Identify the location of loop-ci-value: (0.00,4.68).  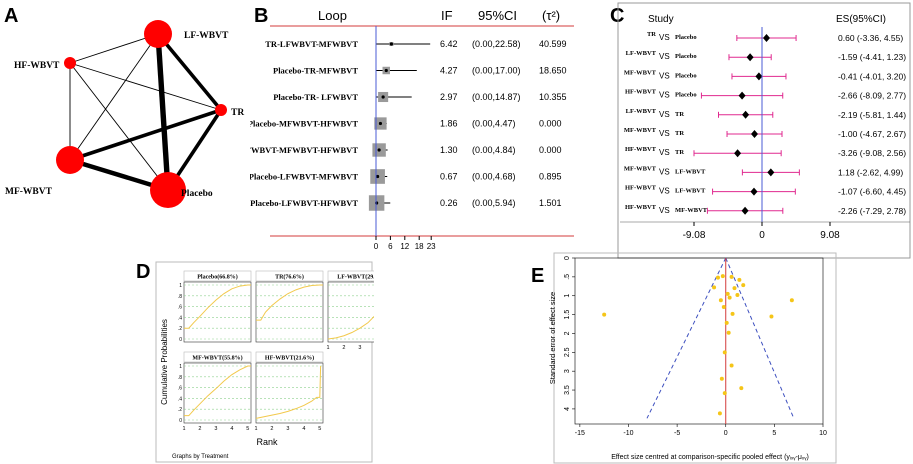
(494, 177).